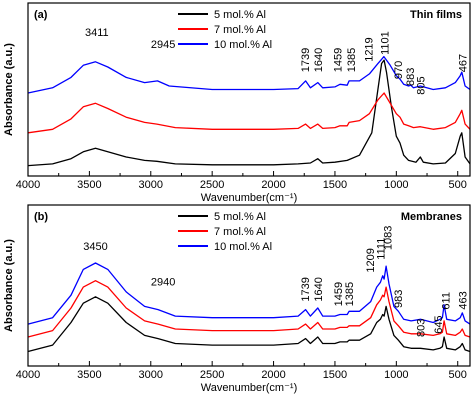 The image size is (474, 409). What do you see at coordinates (370, 49) in the screenshot?
I see `peak-label: 1219` at bounding box center [370, 49].